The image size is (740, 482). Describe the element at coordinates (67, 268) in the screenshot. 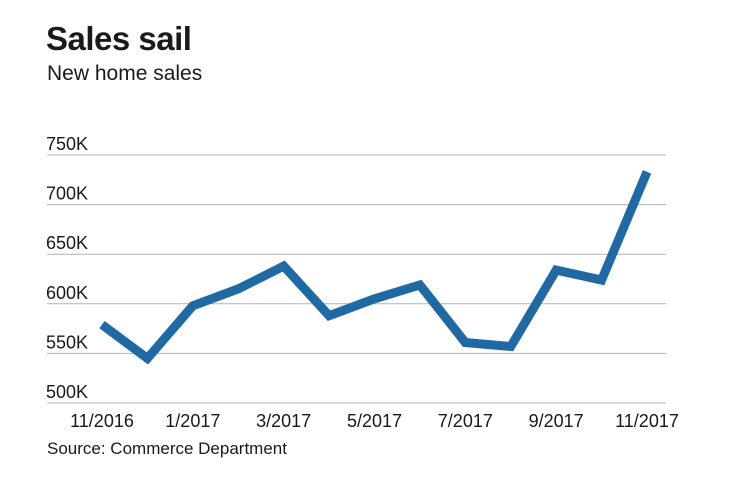

I see `y-axis-labels: 500K 550K 600K 650K 700K 750K` at that location.